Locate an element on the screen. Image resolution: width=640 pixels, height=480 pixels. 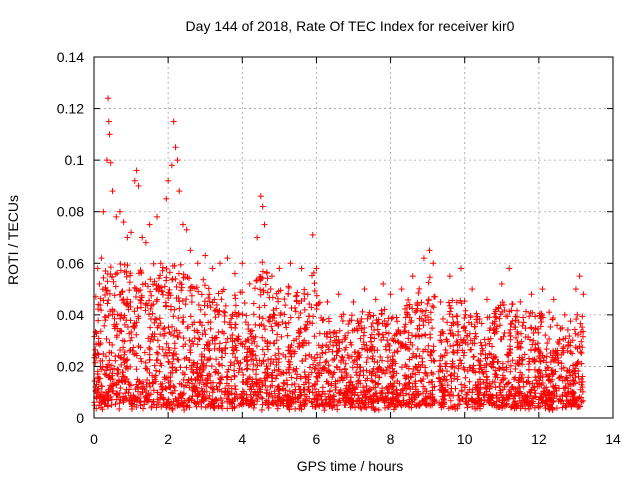
y-tick-label: 0.1 is located at coordinates (75, 160).